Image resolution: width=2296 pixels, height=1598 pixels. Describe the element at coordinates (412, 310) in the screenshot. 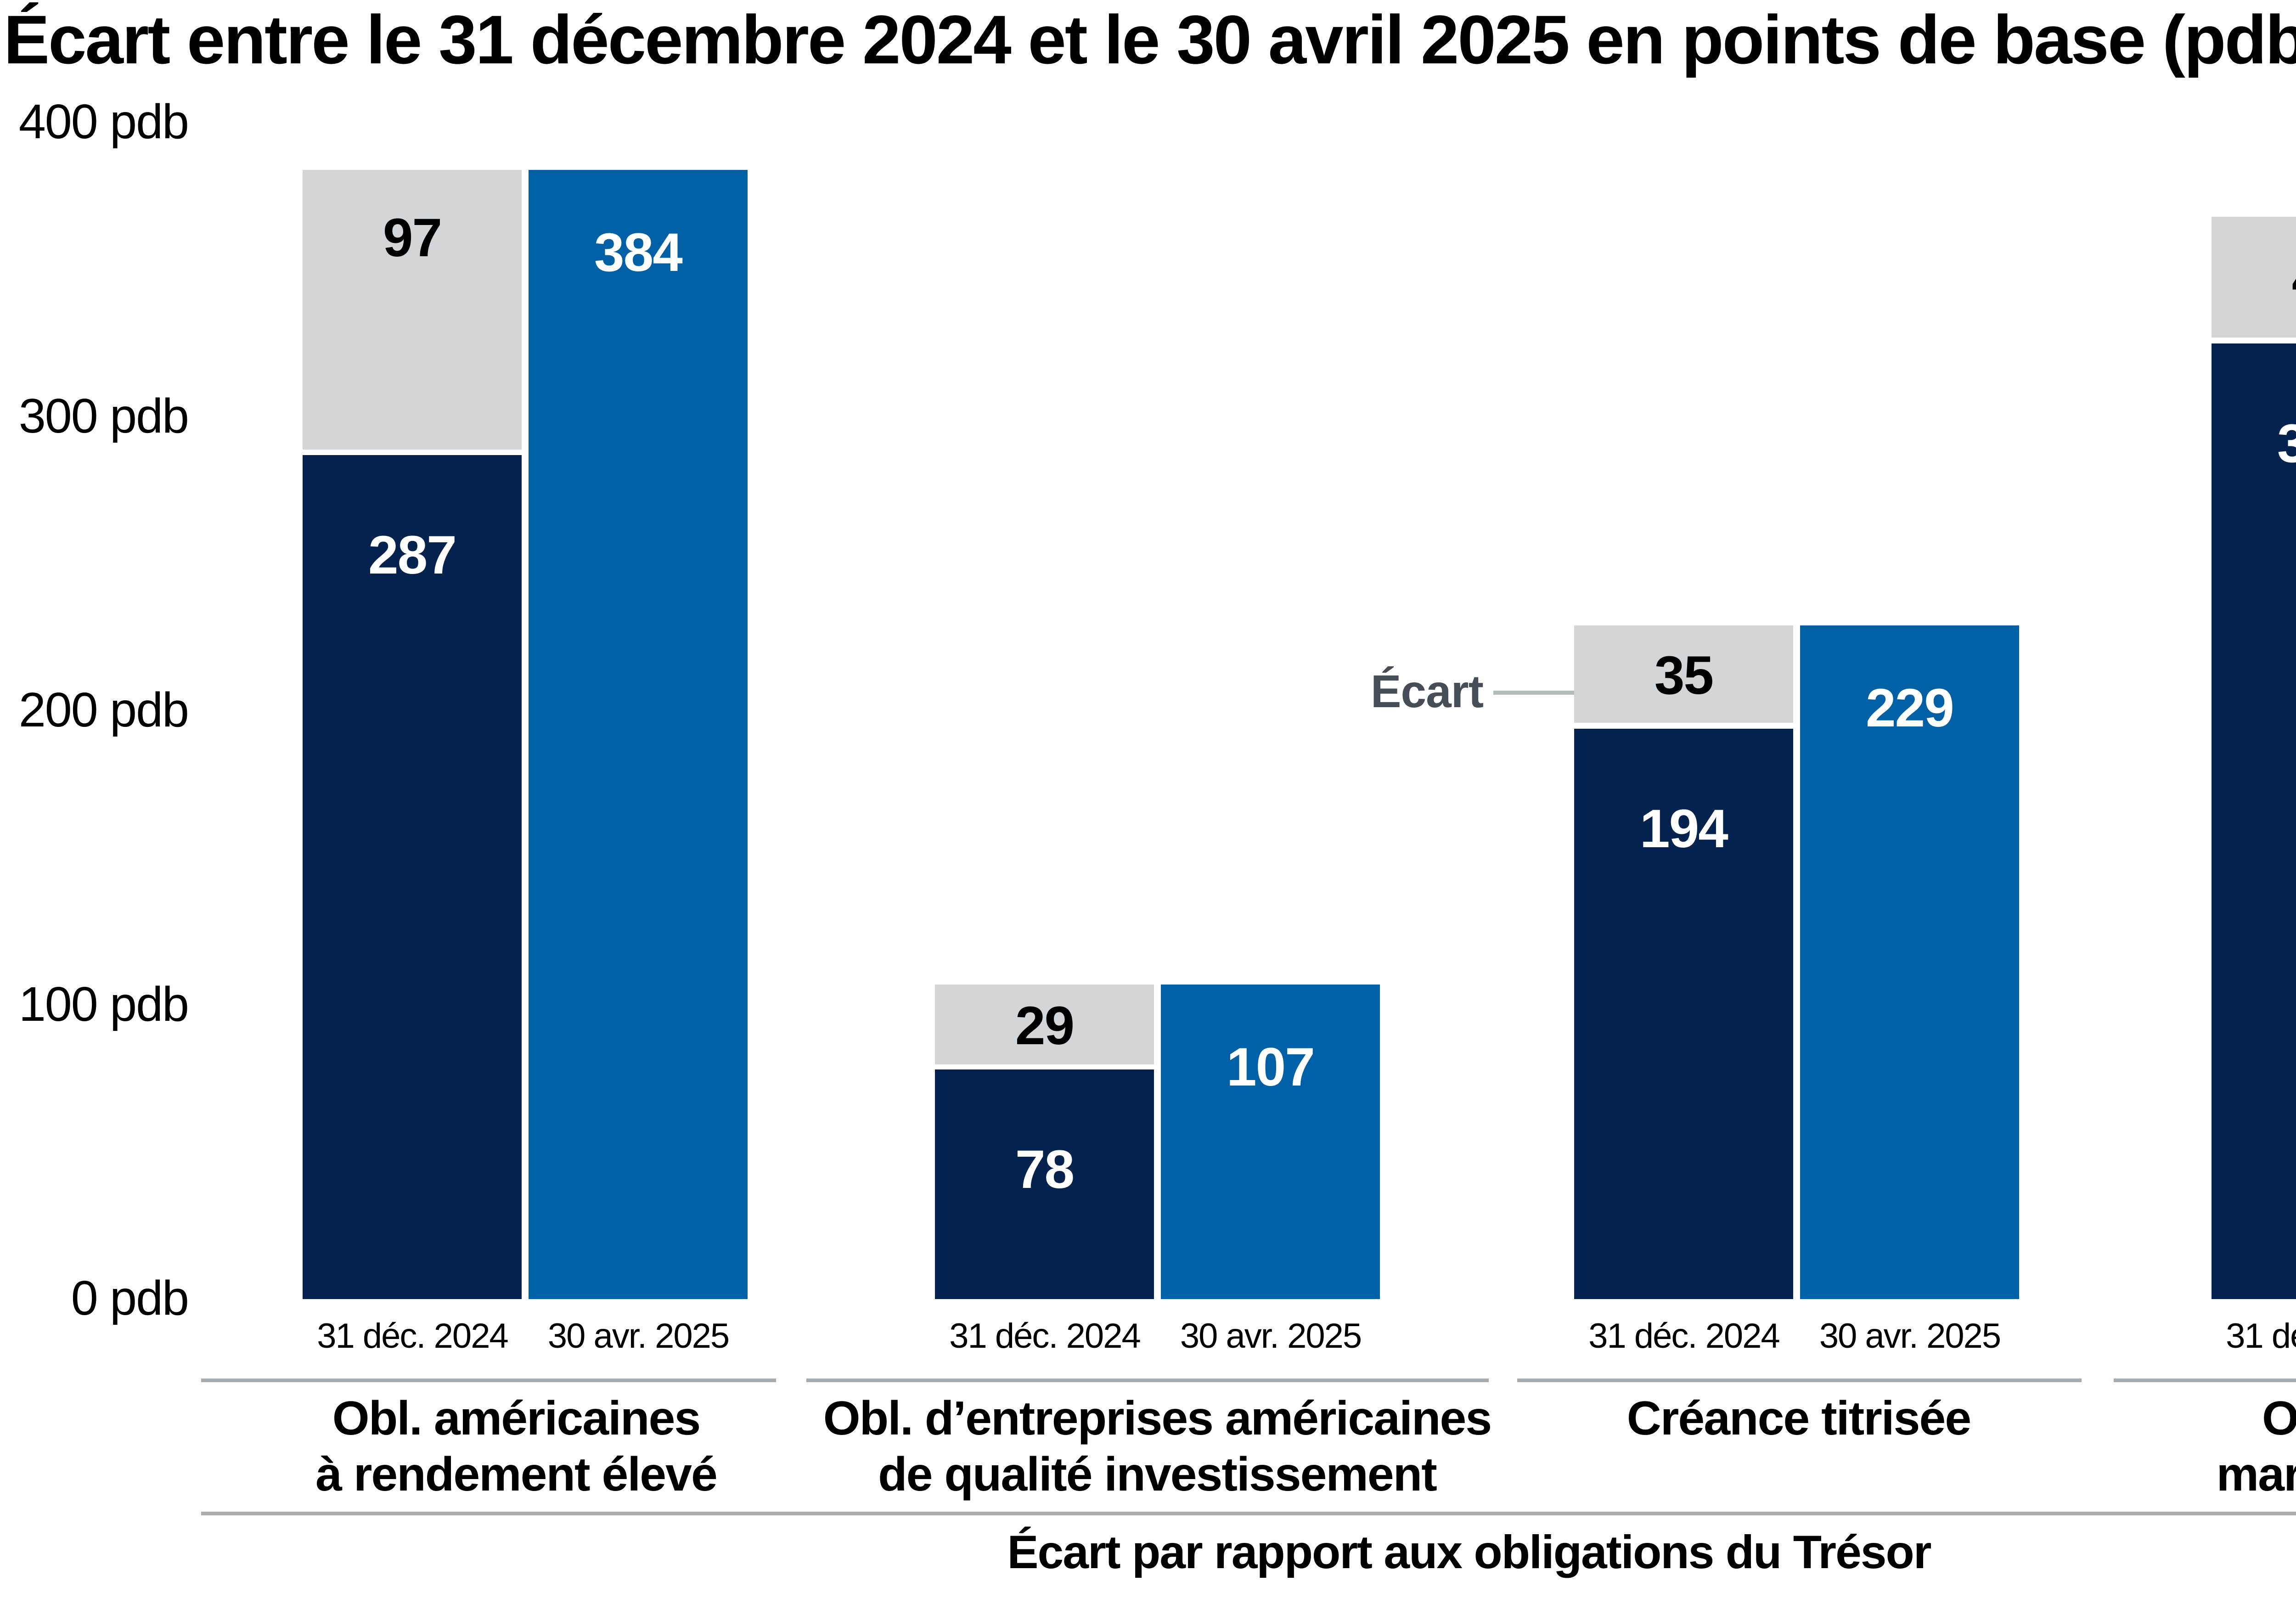

I see `bar-ecart-segment: 97` at that location.